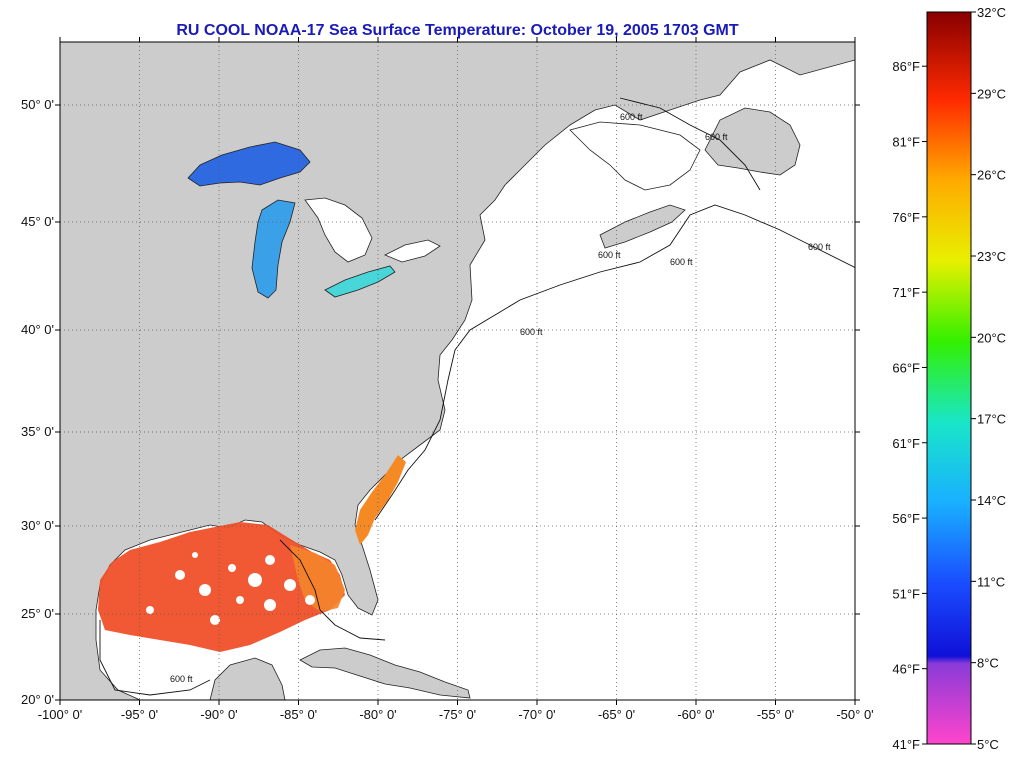  What do you see at coordinates (37, 329) in the screenshot?
I see `y-tick-label: 40° 0'` at bounding box center [37, 329].